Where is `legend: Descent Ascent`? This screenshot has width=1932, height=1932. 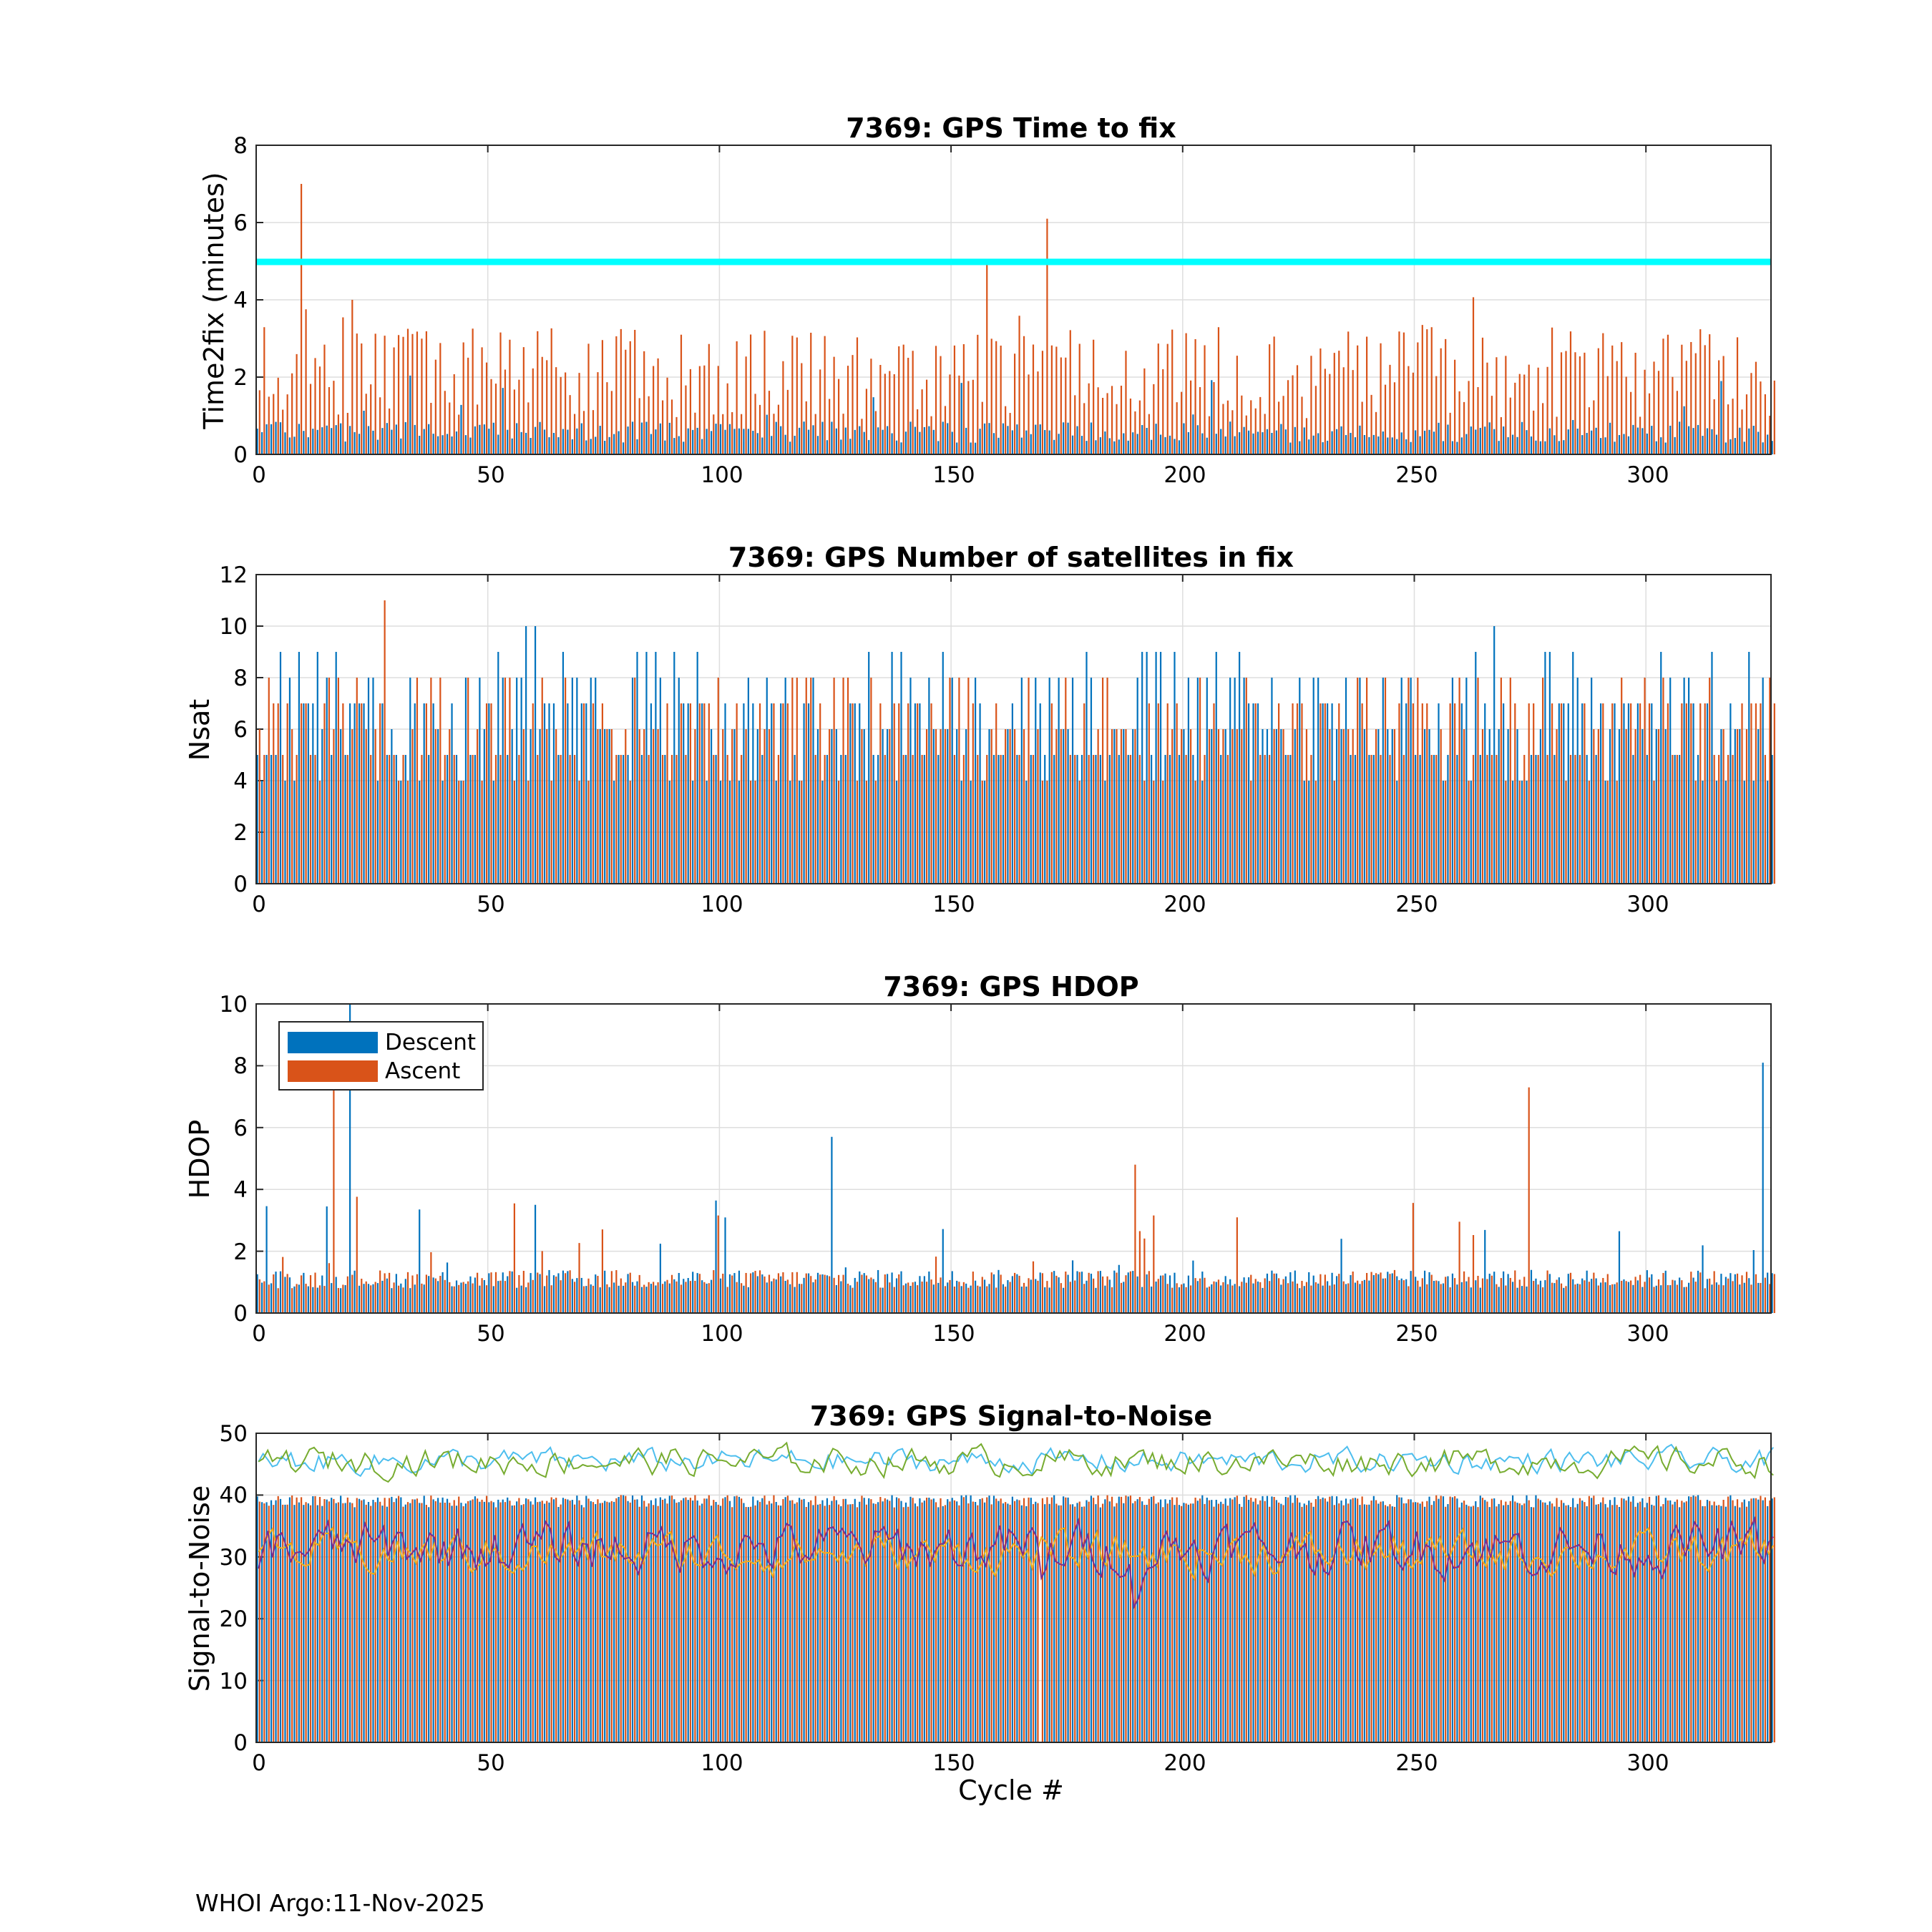
legend: Descent Ascent is located at coordinates (381, 1056).